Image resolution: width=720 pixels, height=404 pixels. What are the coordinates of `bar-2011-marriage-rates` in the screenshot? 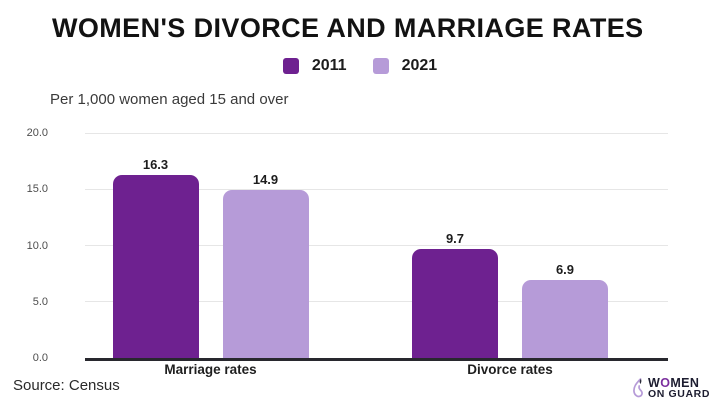 It's located at (155, 266).